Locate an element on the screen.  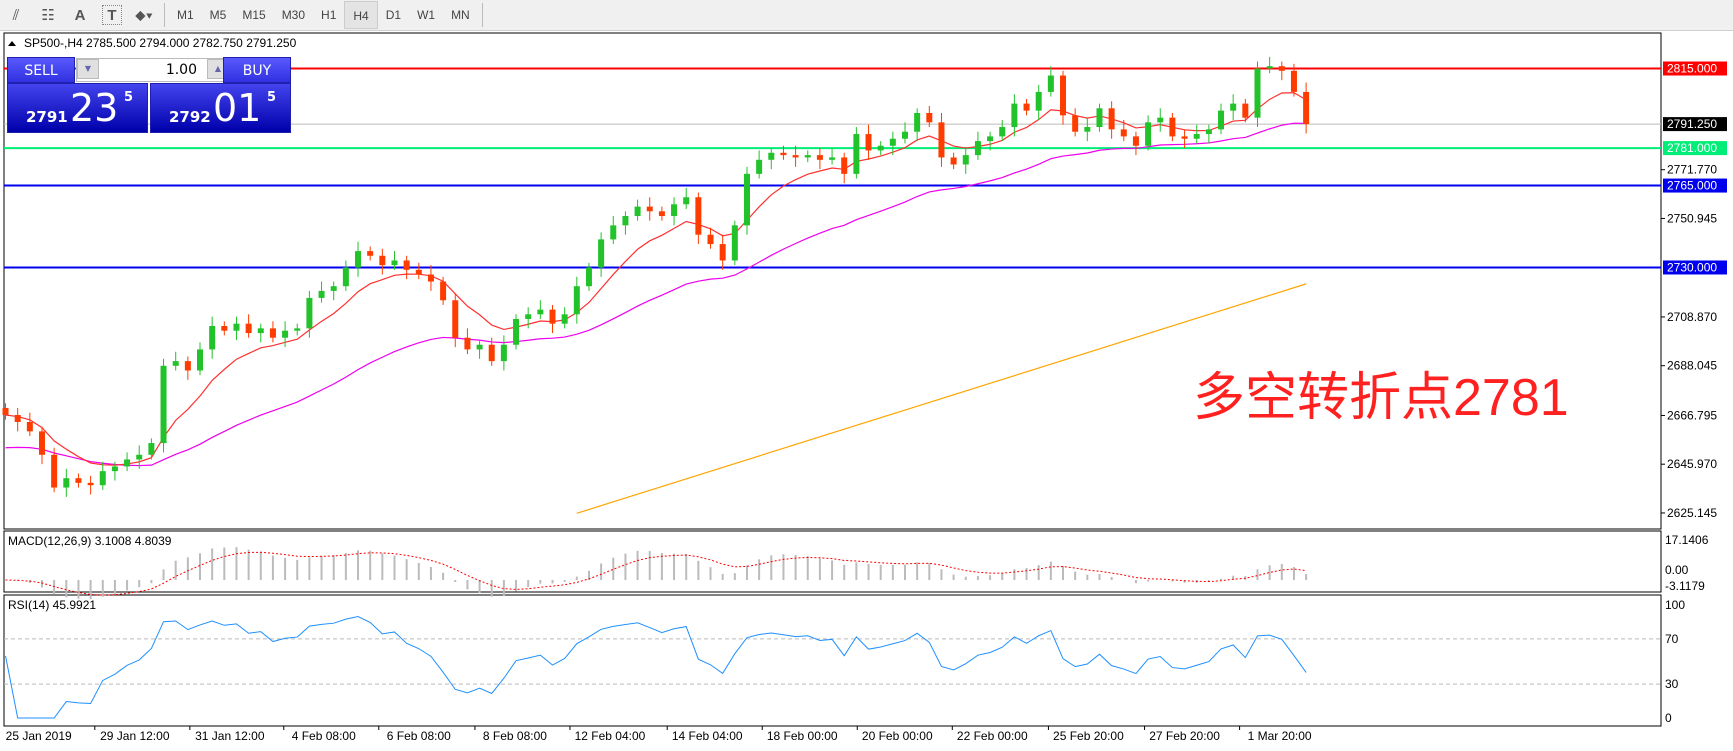
timeframe-d1: D1 is located at coordinates (393, 15).